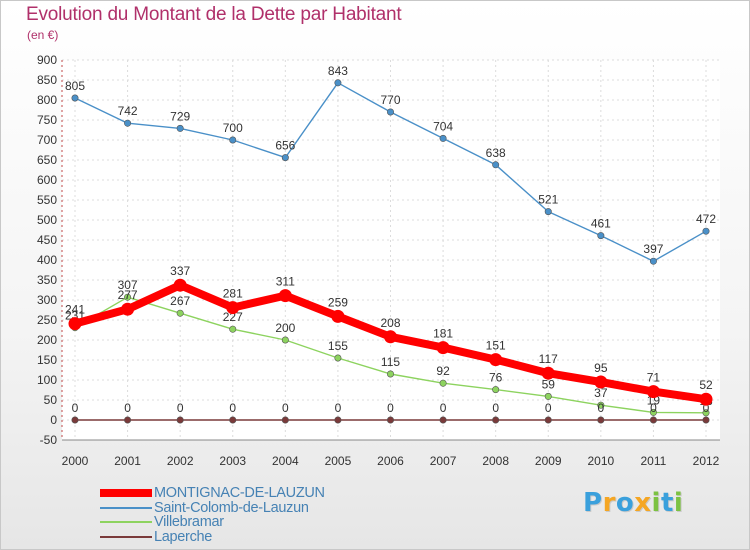  I want to click on x-tick-label: 2009, so click(548, 461).